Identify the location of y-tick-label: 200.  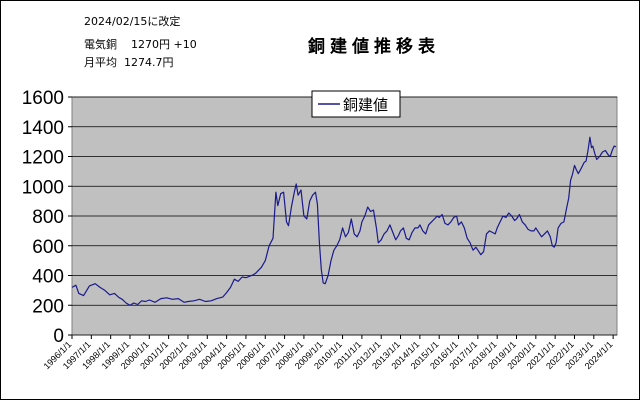
(48, 306).